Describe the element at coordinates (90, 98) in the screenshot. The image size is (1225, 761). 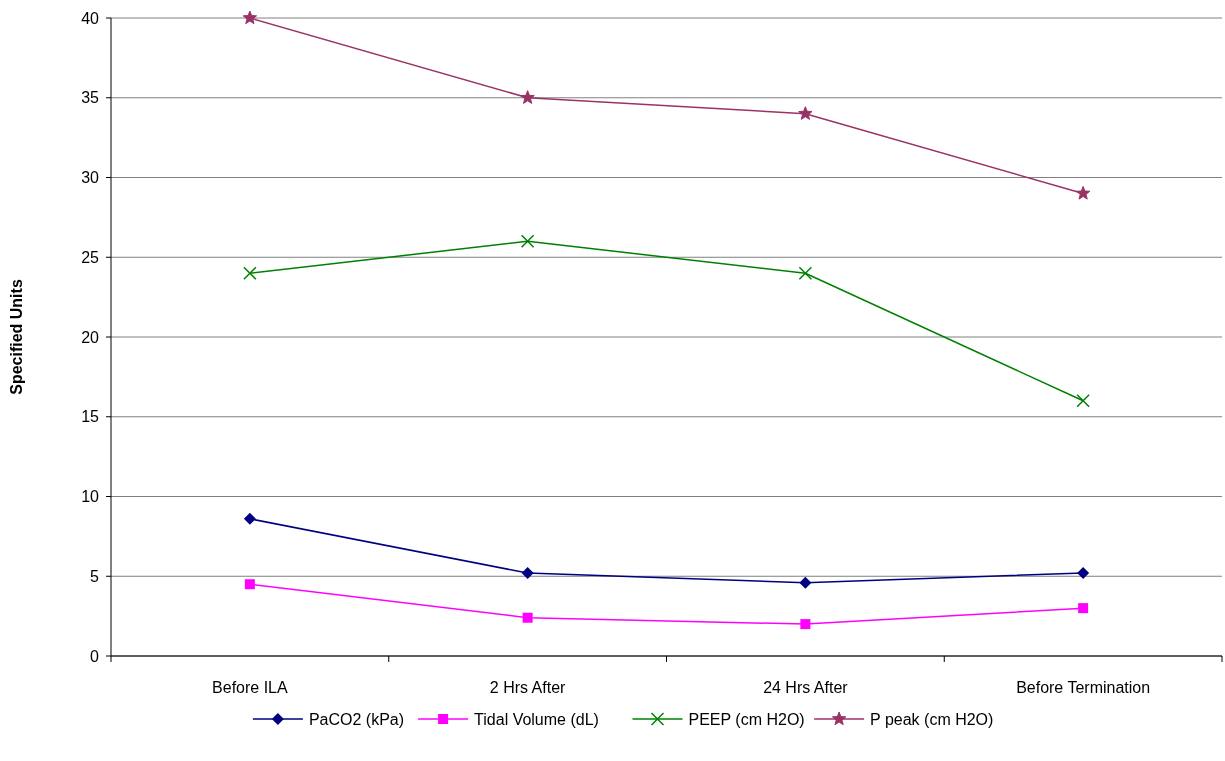
I see `y-tick-label: 35` at that location.